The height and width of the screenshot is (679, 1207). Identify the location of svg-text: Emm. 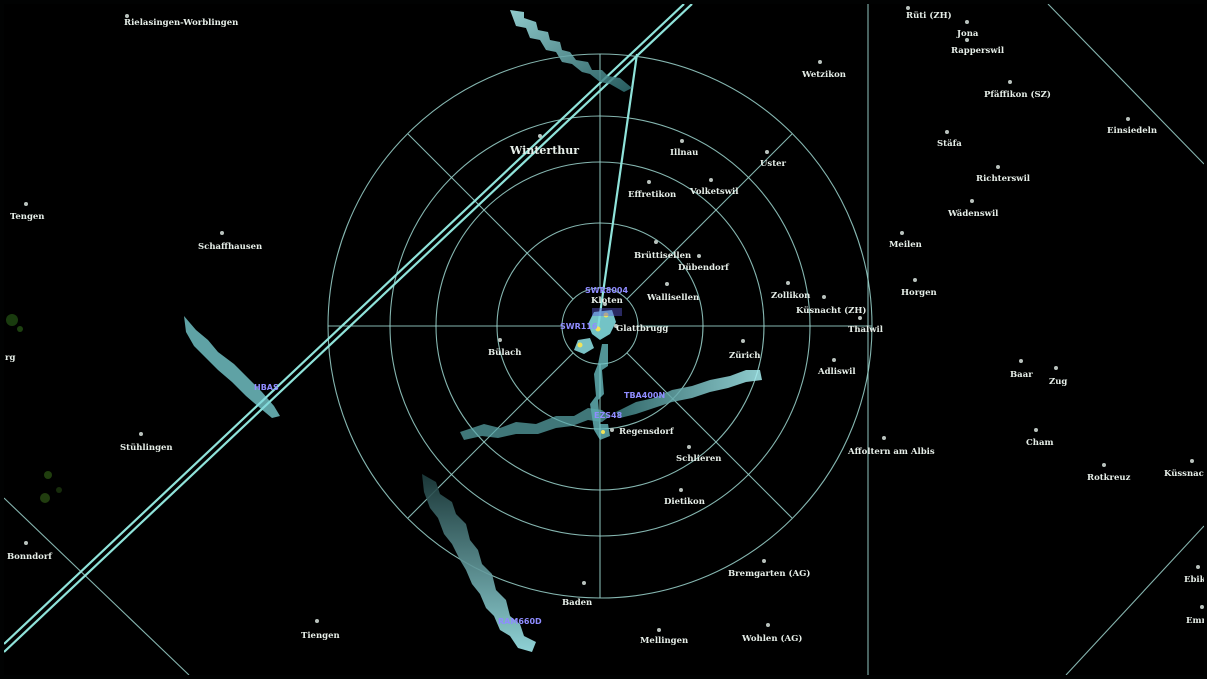
(1195, 621).